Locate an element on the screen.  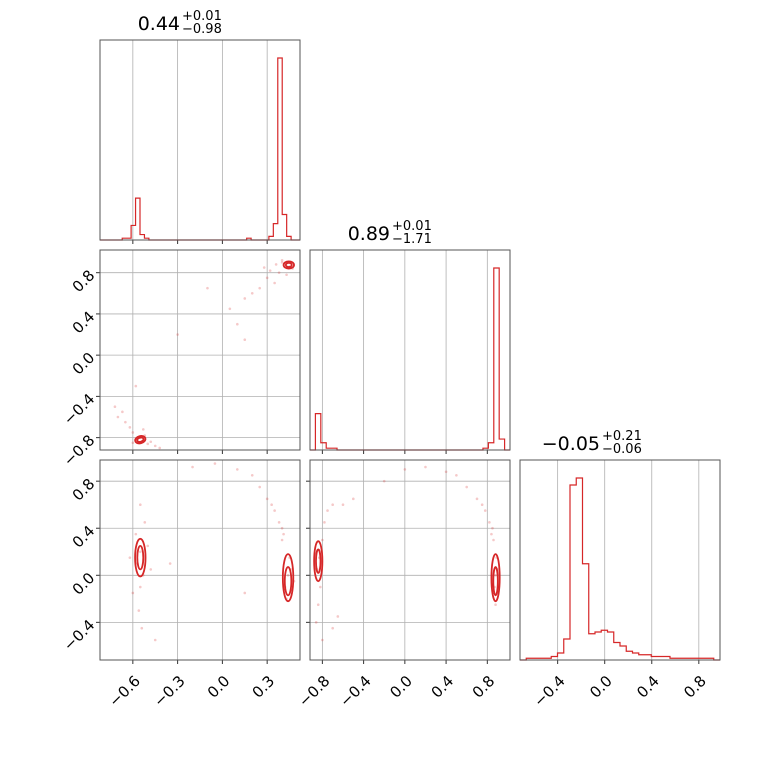
x-tick-label: −0.3 is located at coordinates (169, 691).